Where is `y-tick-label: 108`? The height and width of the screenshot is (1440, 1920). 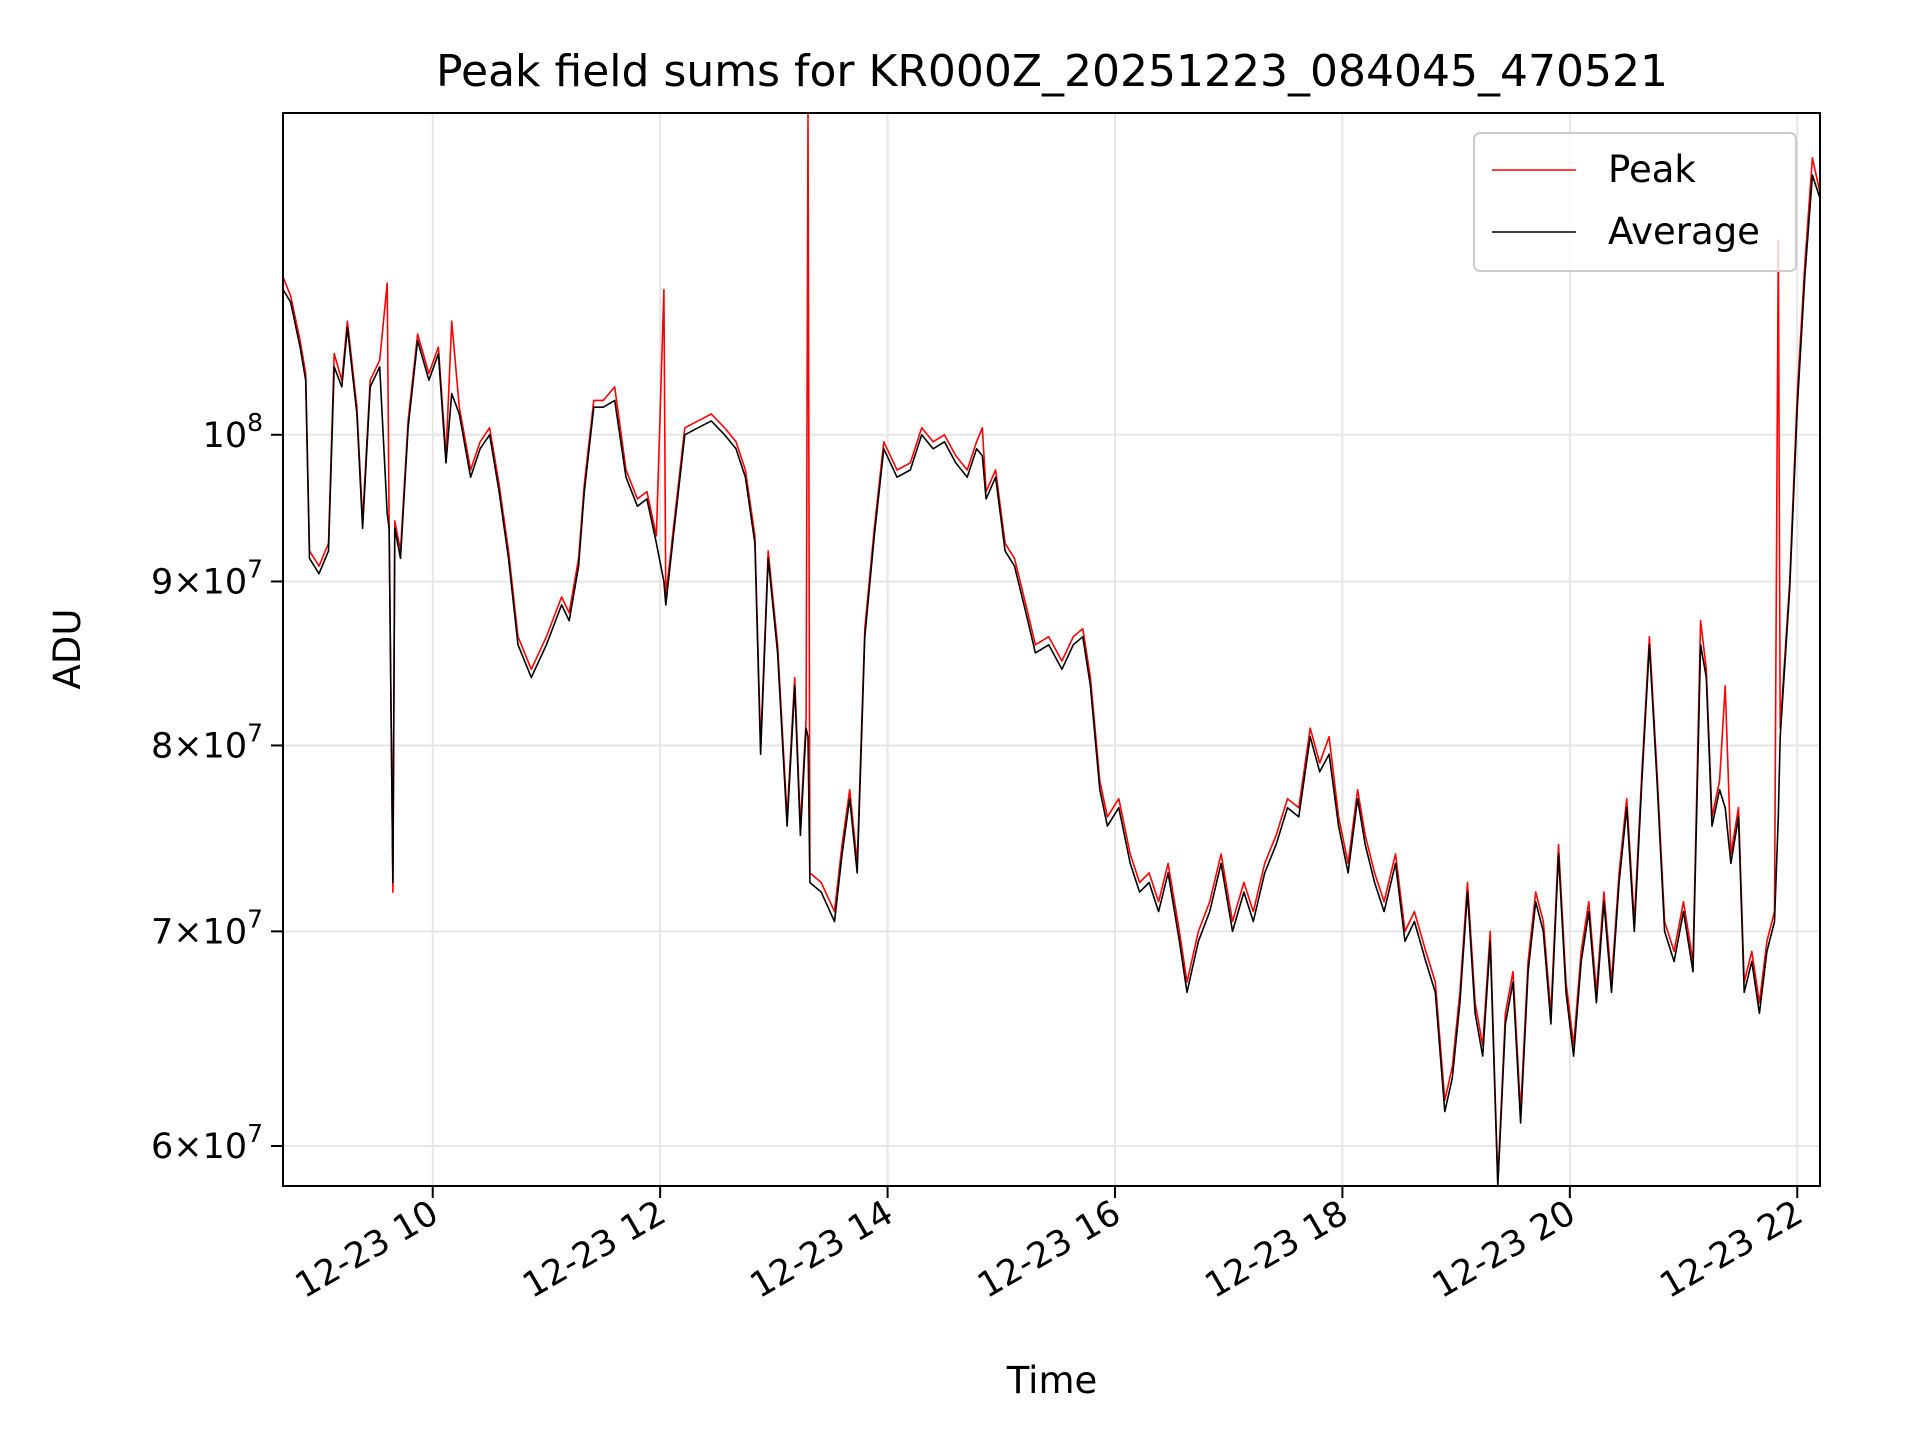
y-tick-label: 108 is located at coordinates (233, 432).